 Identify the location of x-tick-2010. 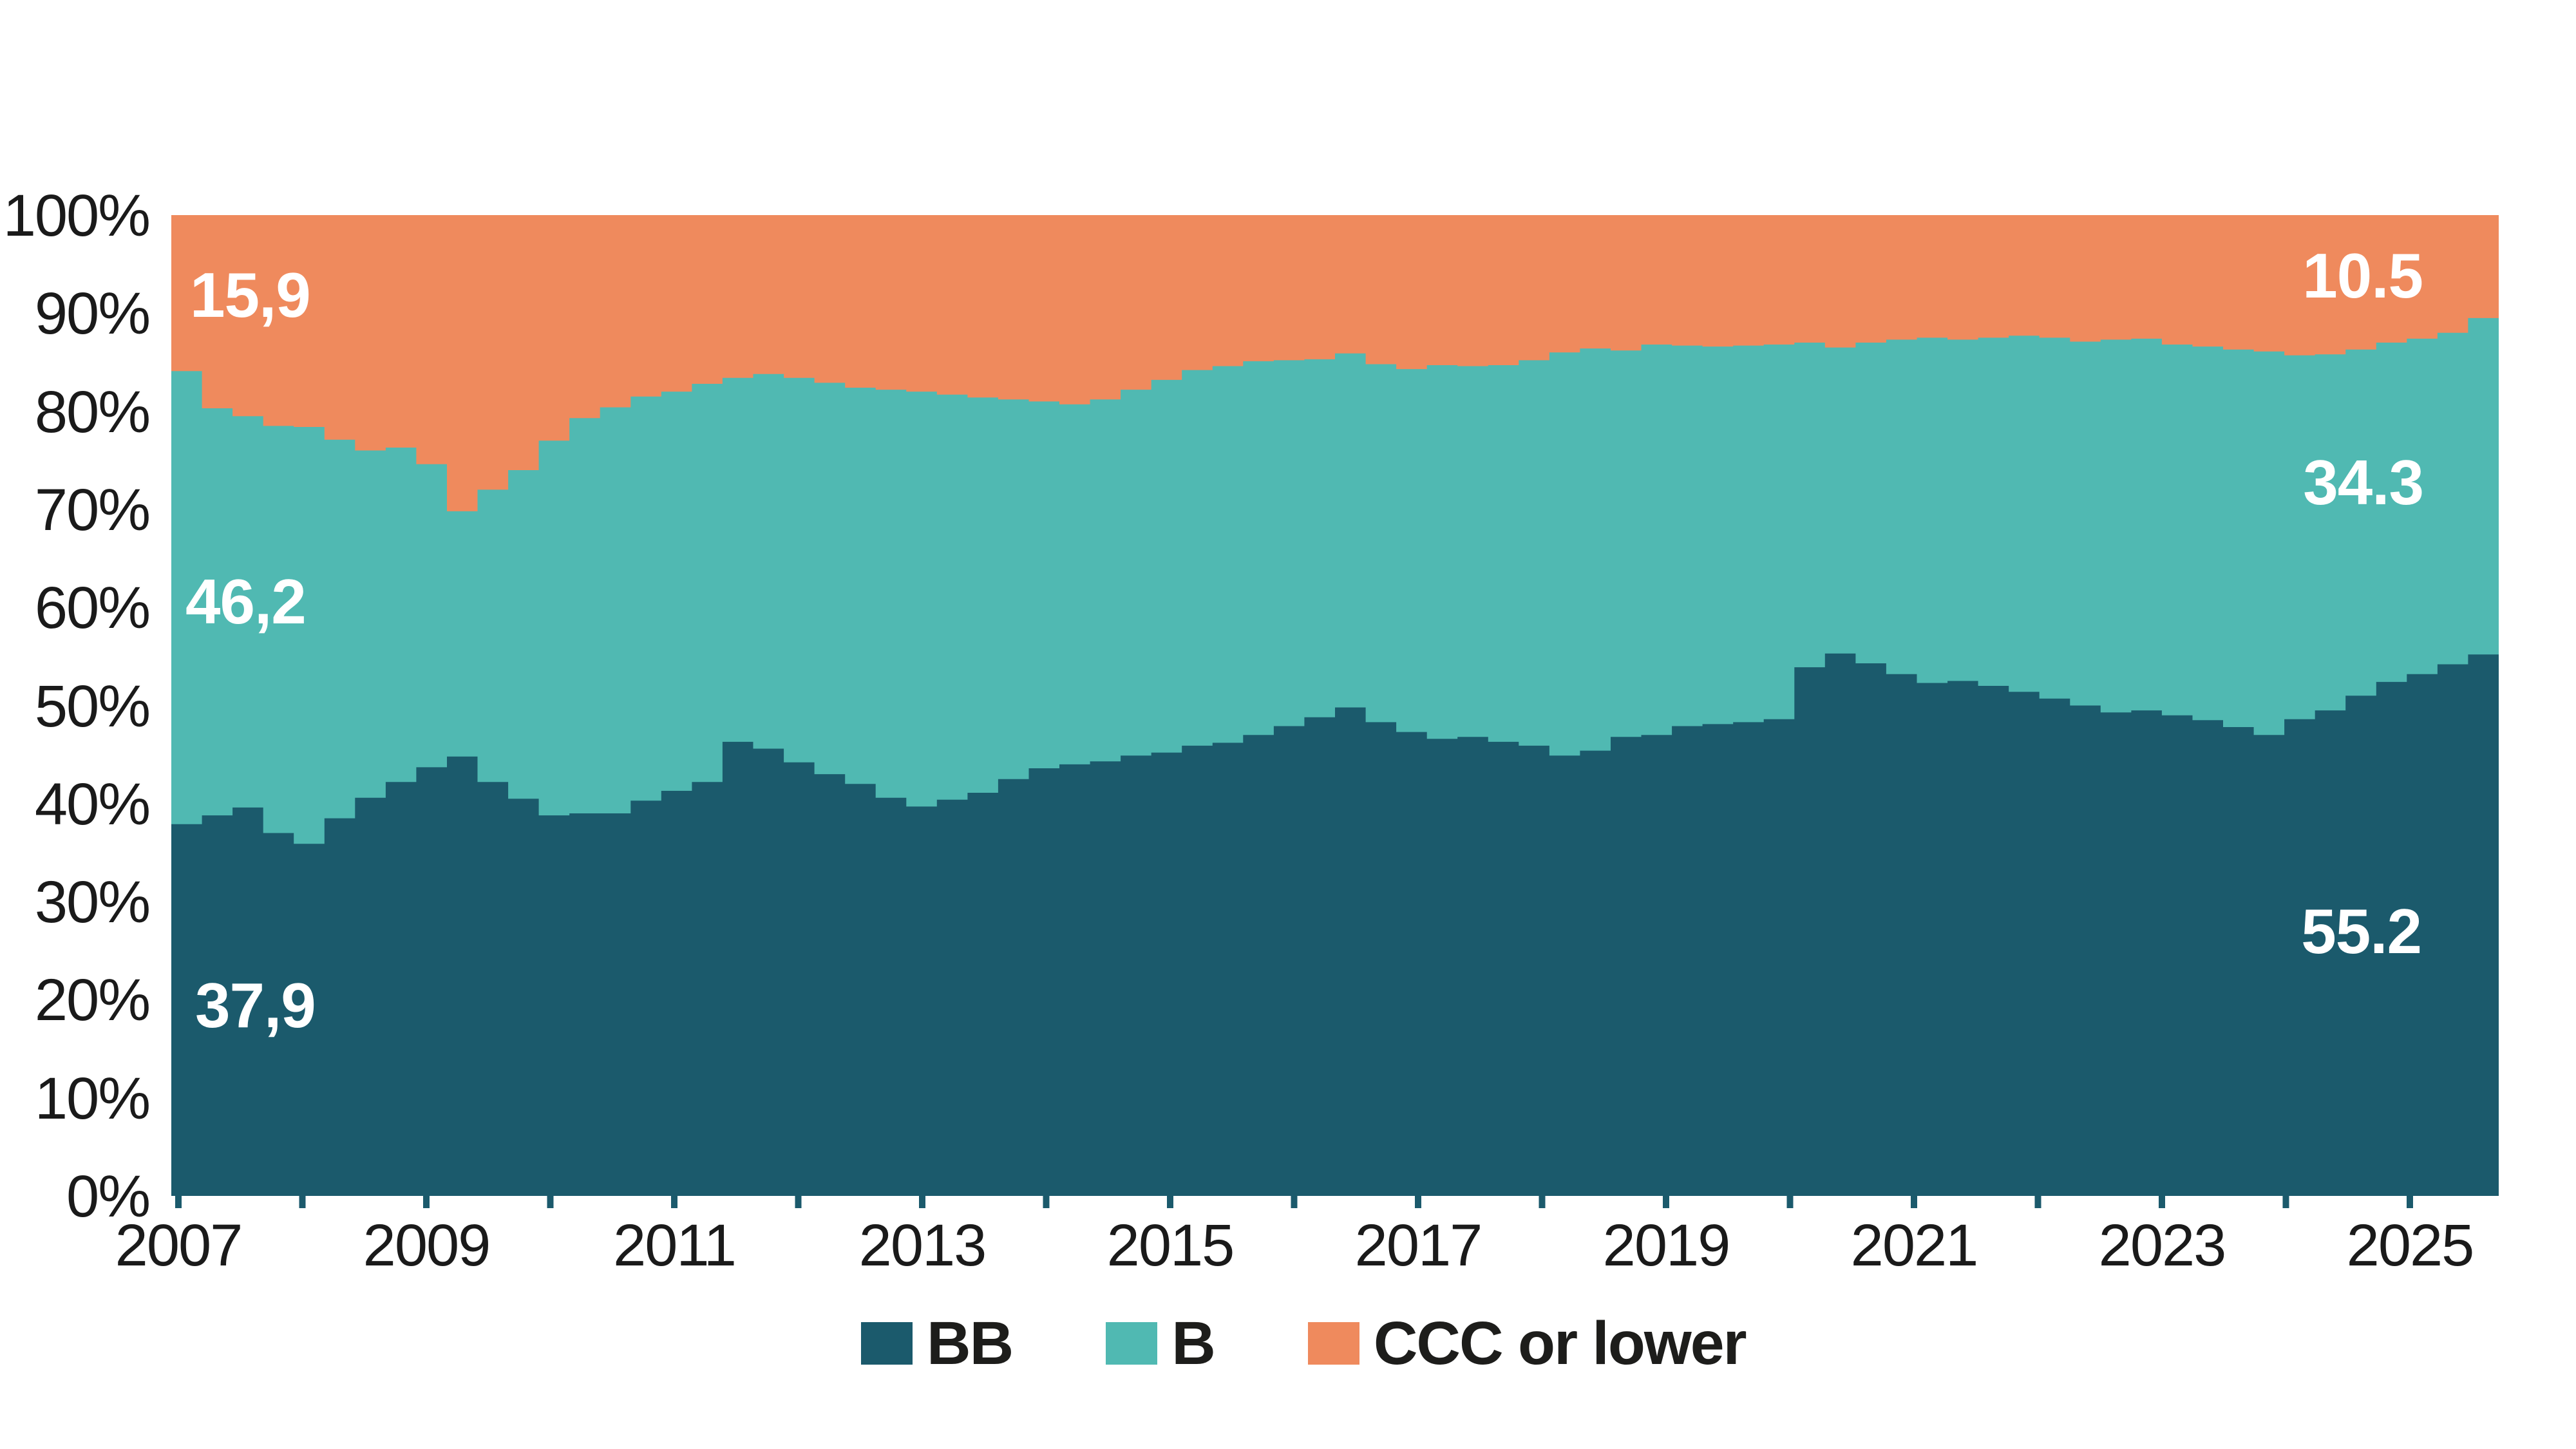
(550, 1202).